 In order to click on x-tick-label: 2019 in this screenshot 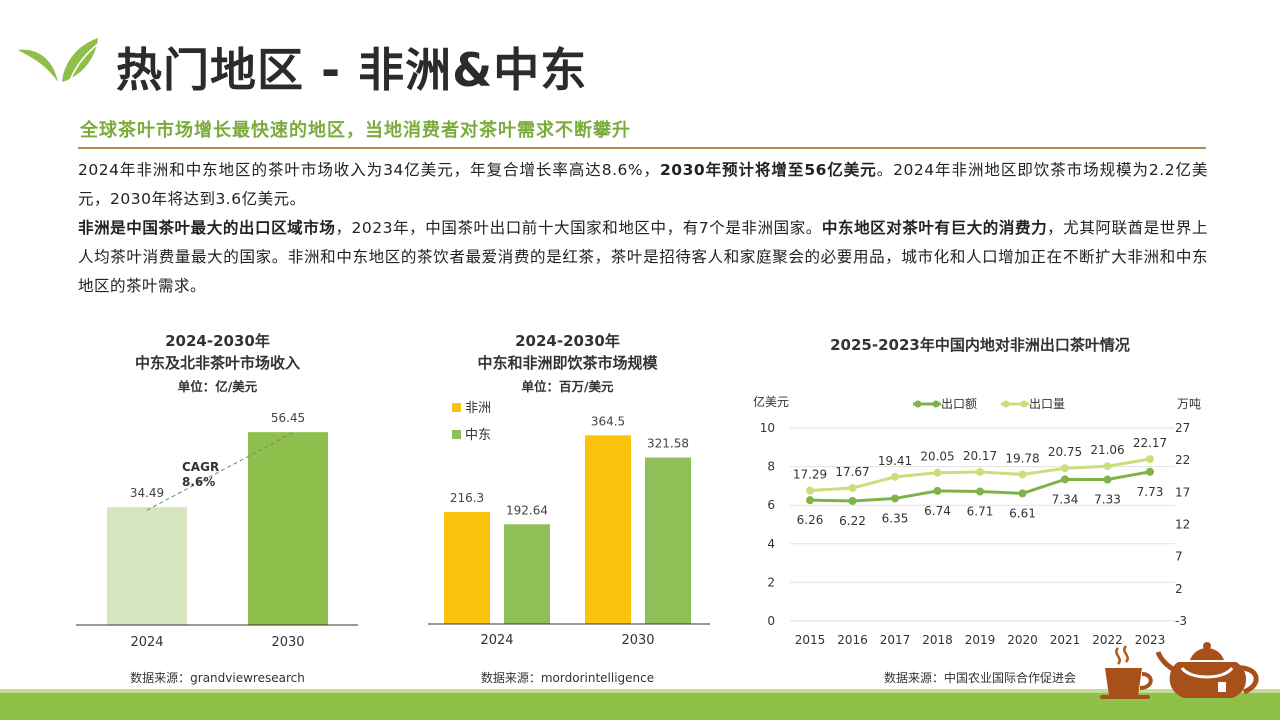, I will do `click(980, 640)`.